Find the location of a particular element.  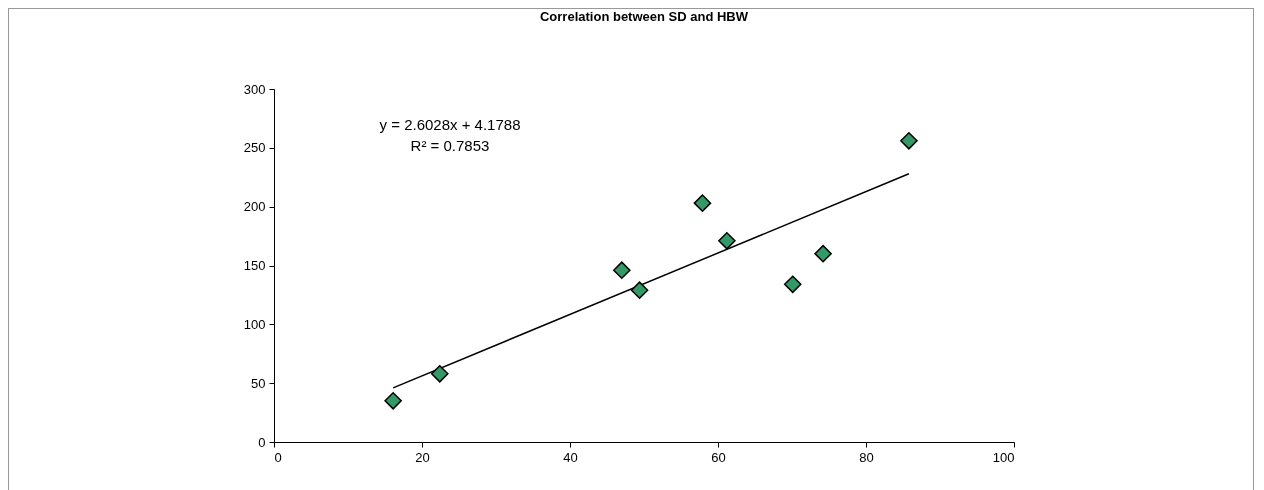

x-tick-label: 40 is located at coordinates (570, 457).